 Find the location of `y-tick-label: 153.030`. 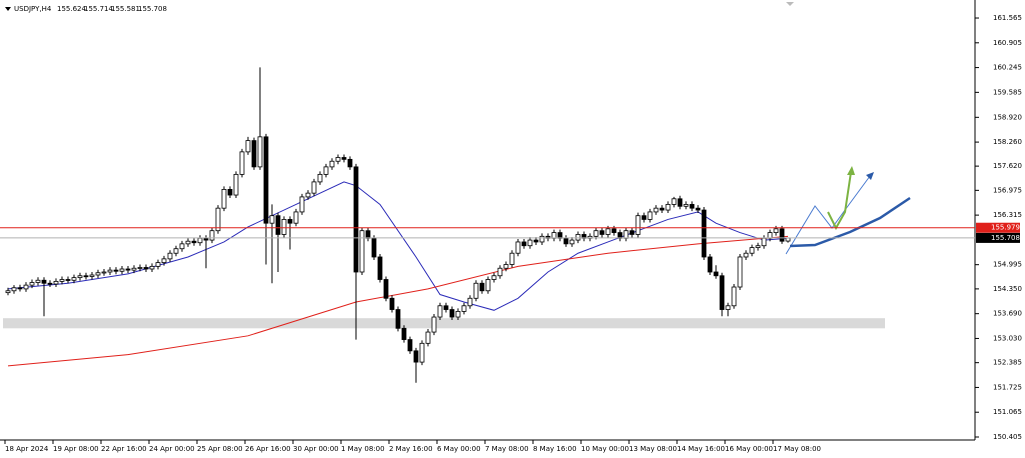

y-tick-label: 153.030 is located at coordinates (1007, 338).